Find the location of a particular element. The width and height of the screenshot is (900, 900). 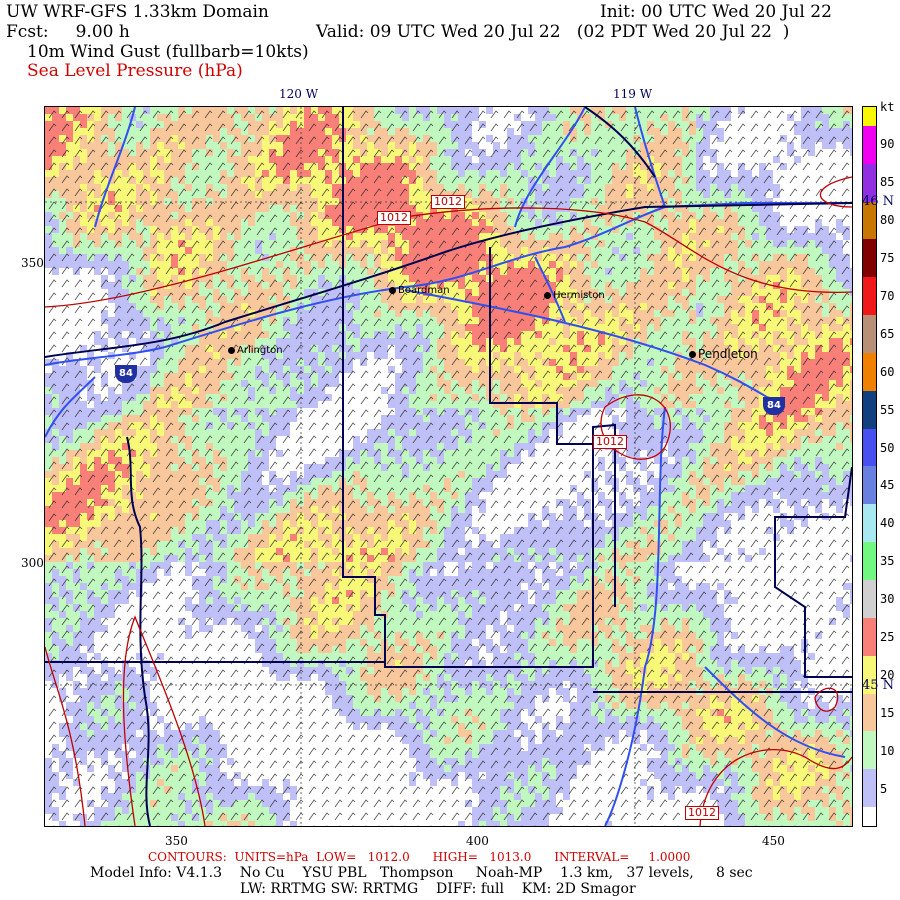

y-label-300: 300 is located at coordinates (32, 563).